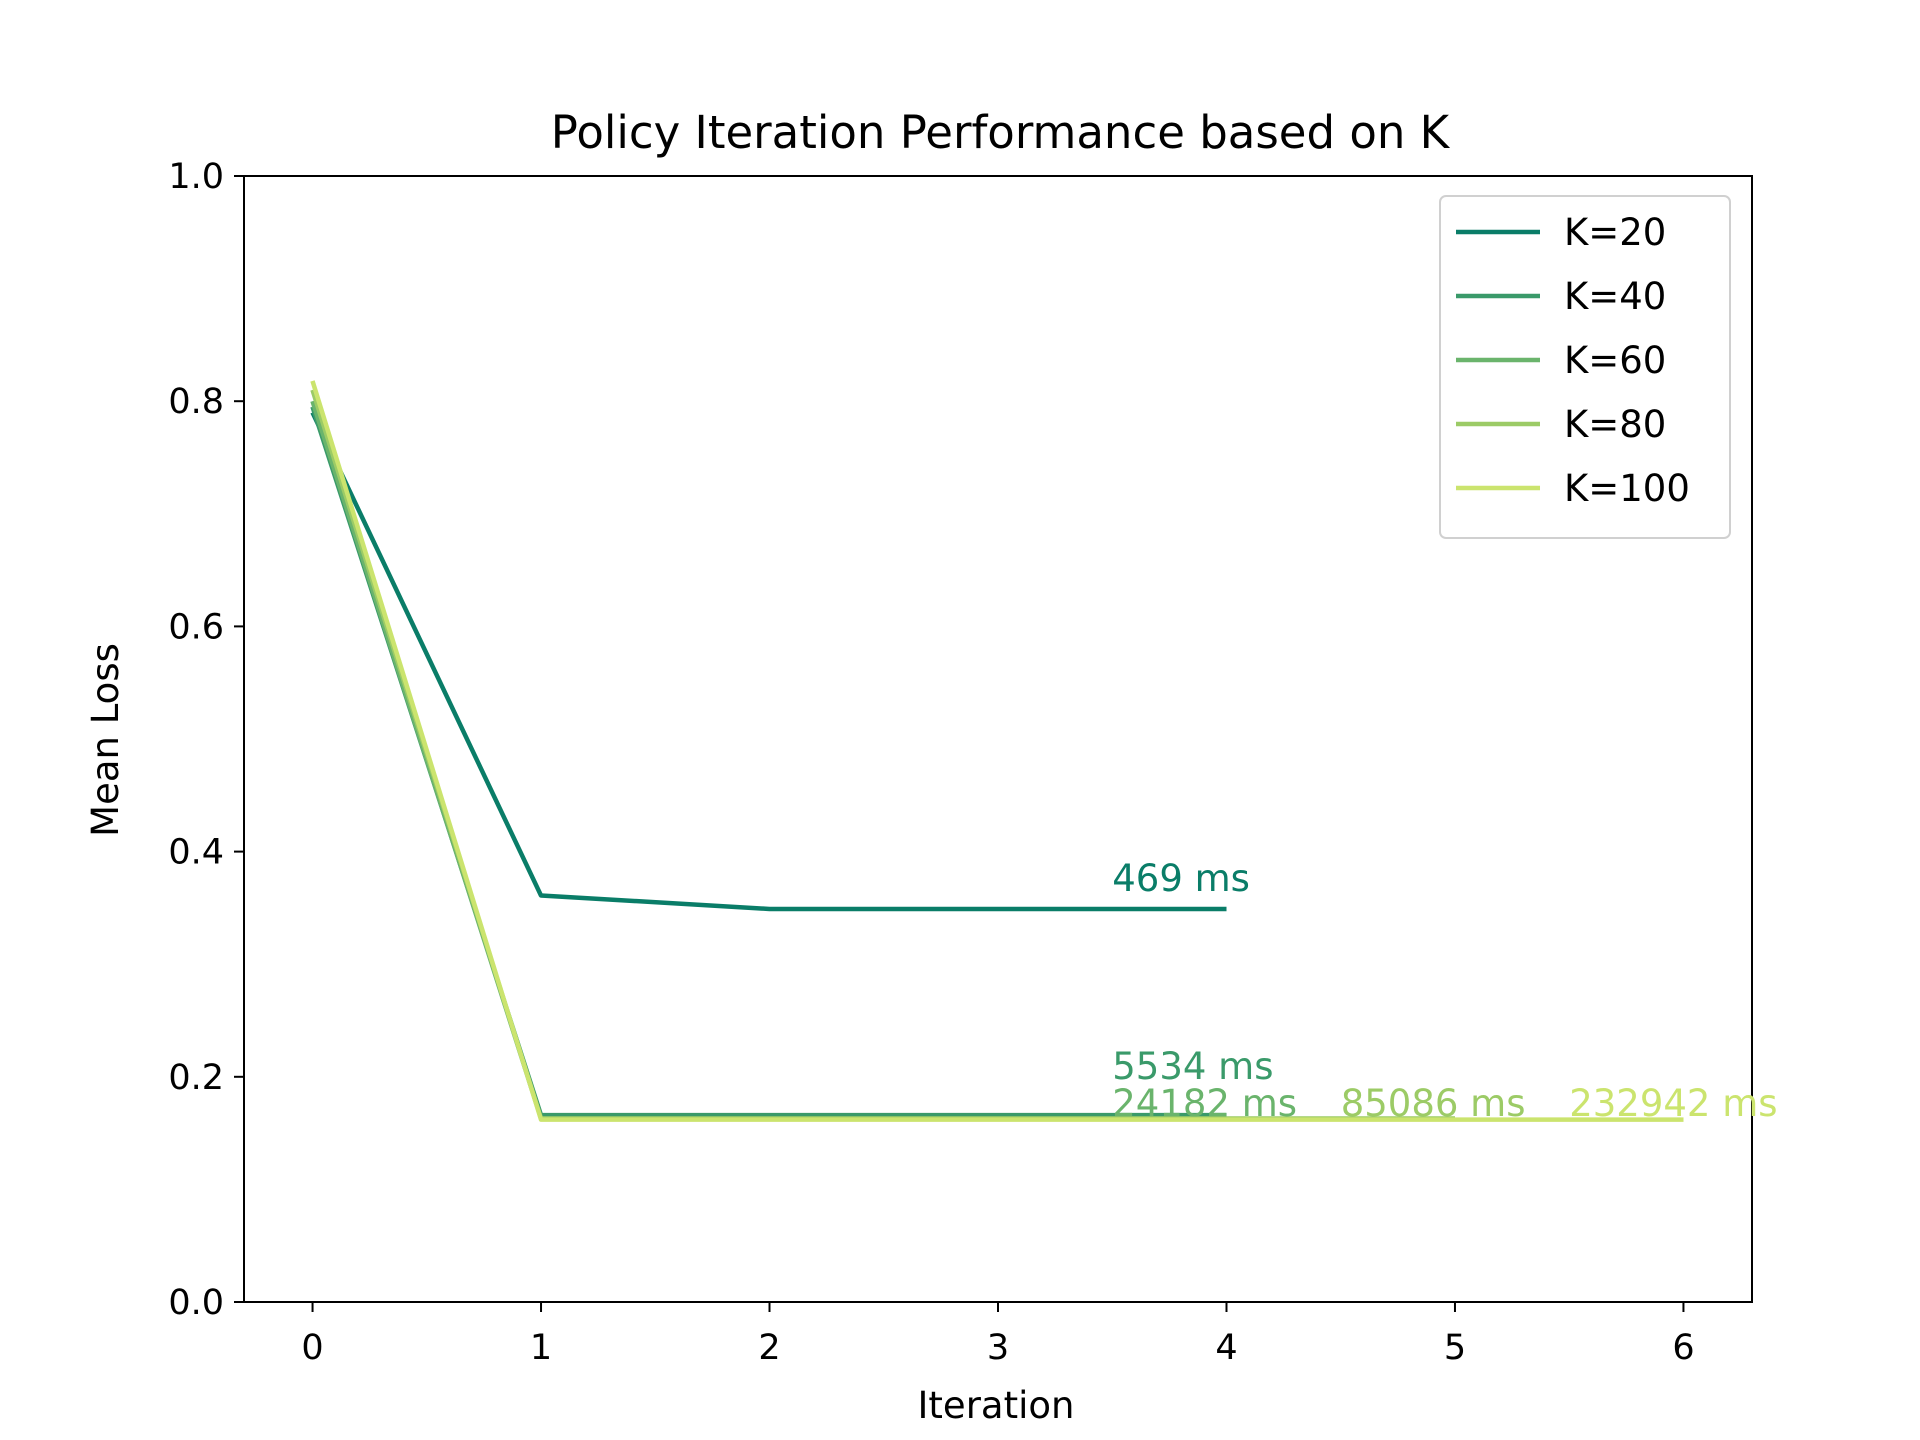 The image size is (1920, 1440). Describe the element at coordinates (196, 177) in the screenshot. I see `y-tick-label: 1.0` at that location.